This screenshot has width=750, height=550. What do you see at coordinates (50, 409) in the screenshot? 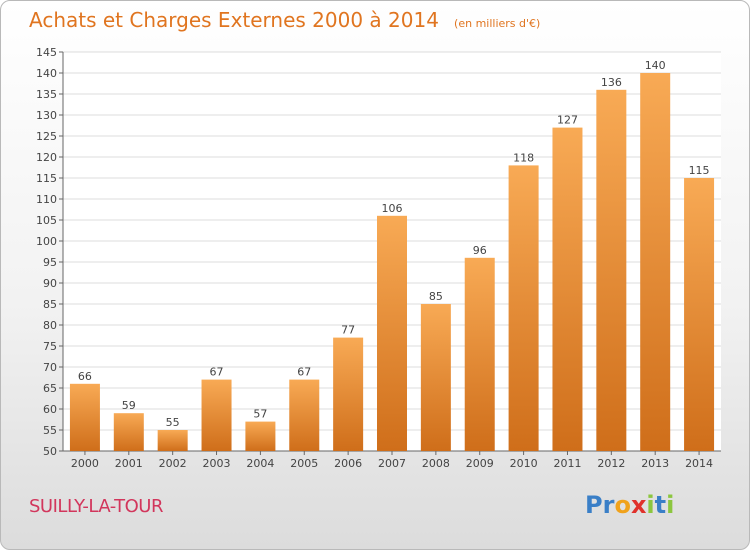
I see `y-tick-label: 60` at bounding box center [50, 409].